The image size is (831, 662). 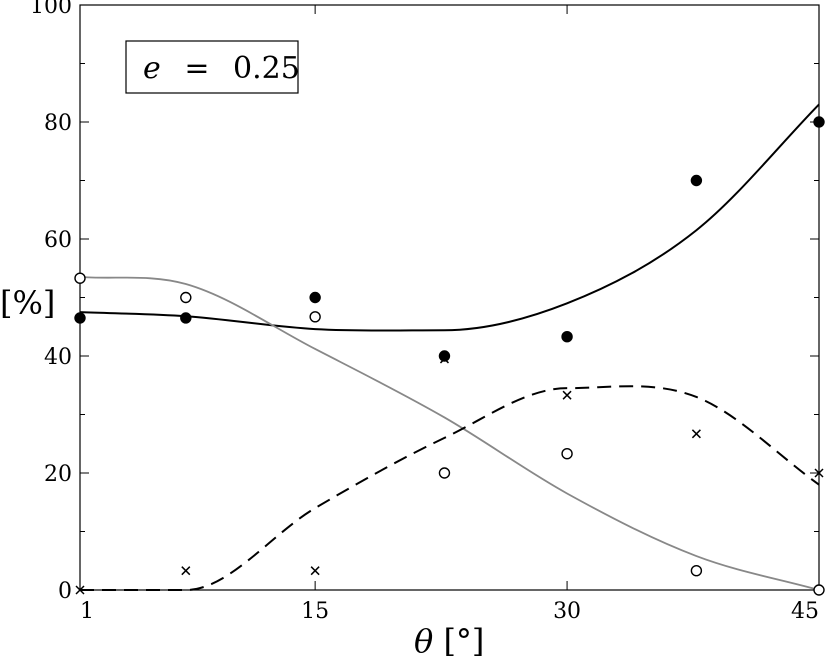 I want to click on y-tick-label: 60, so click(x=58, y=240).